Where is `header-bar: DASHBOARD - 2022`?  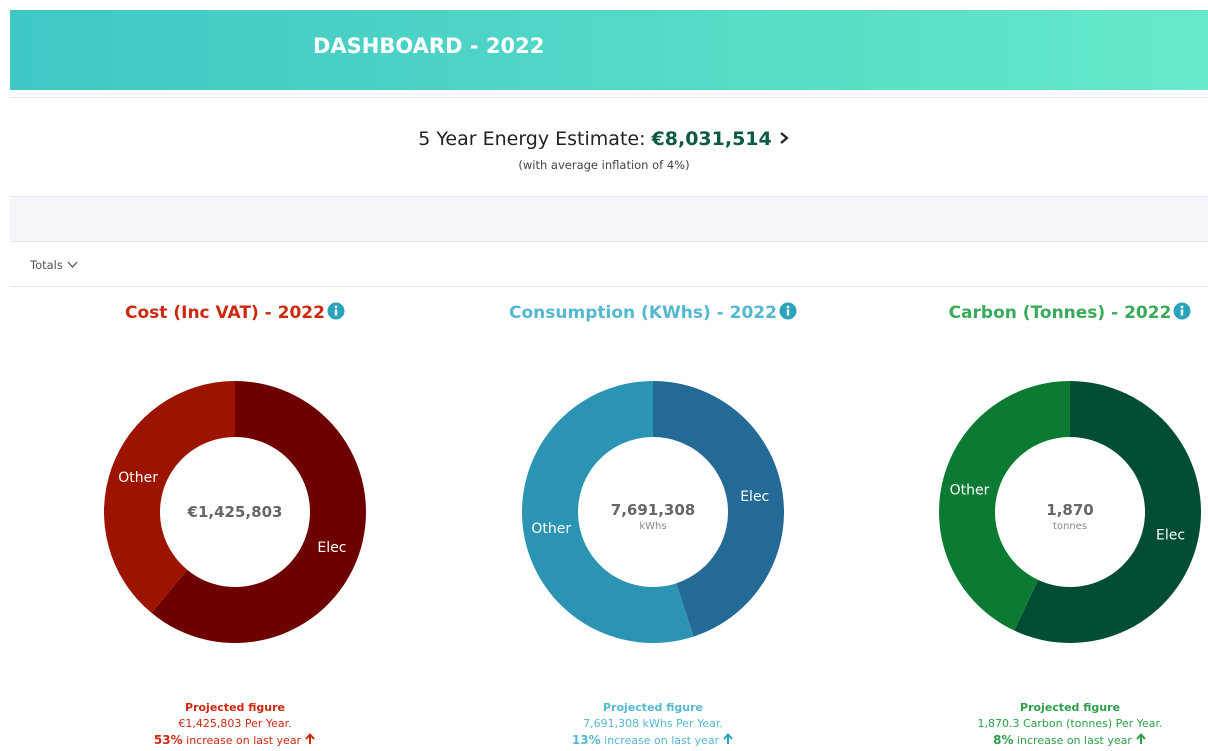
header-bar: DASHBOARD - 2022 is located at coordinates (609, 50).